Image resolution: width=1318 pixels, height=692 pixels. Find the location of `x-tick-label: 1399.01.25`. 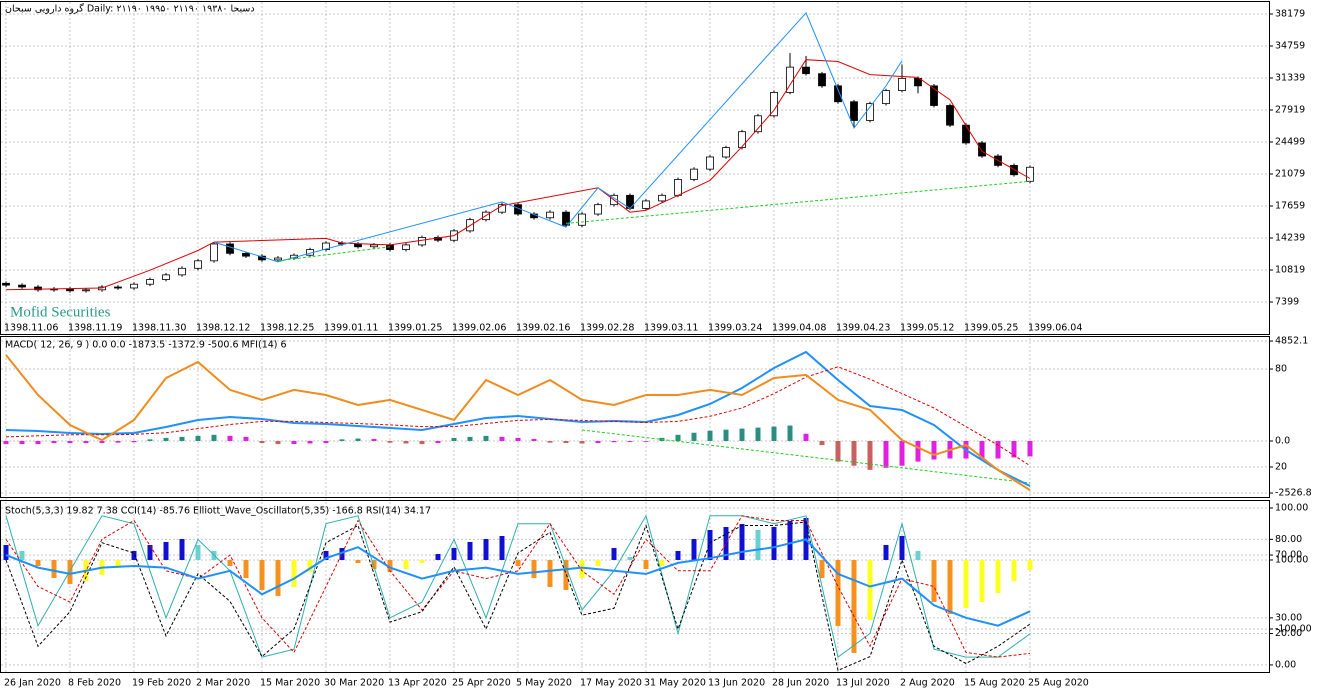

x-tick-label: 1399.01.25 is located at coordinates (415, 328).